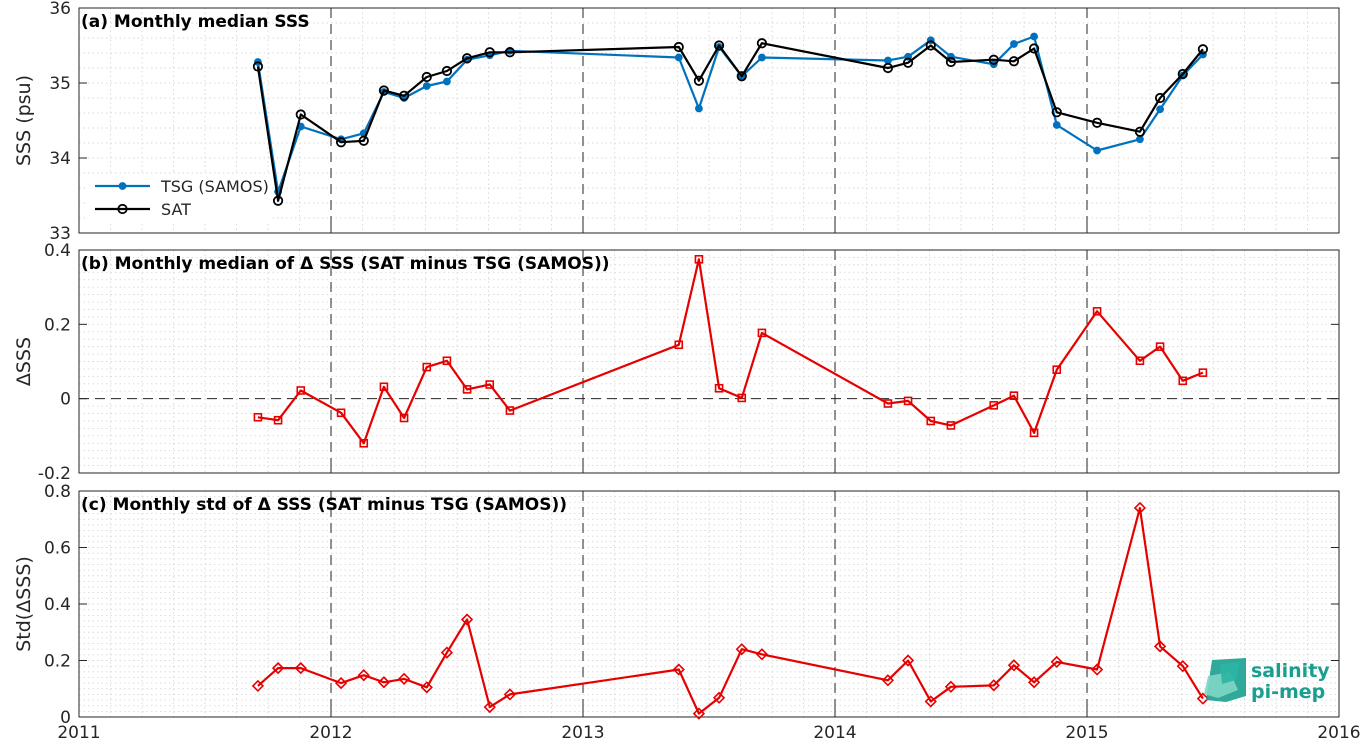  I want to click on y-tick-label: -0.2, so click(54, 474).